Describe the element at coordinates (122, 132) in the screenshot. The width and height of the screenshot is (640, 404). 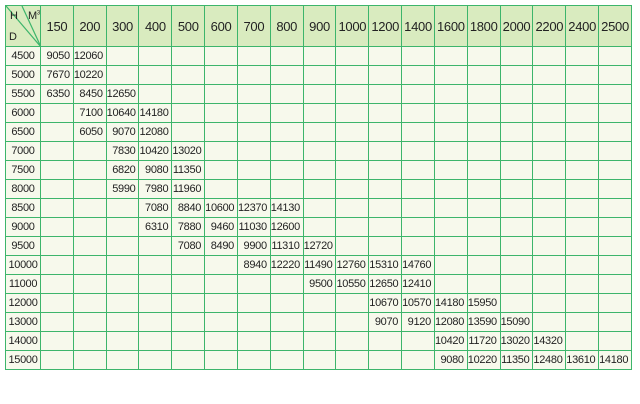
I see `table-cell: 9070` at that location.